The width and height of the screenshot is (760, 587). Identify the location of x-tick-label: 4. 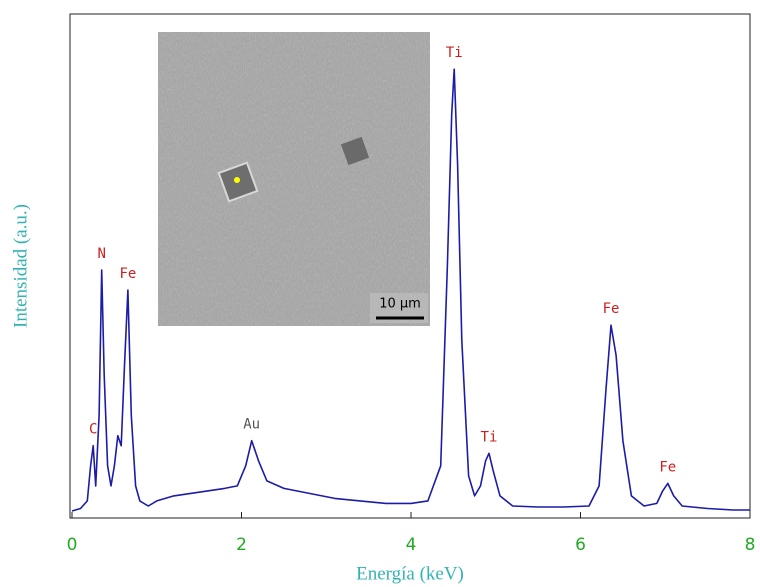
(411, 545).